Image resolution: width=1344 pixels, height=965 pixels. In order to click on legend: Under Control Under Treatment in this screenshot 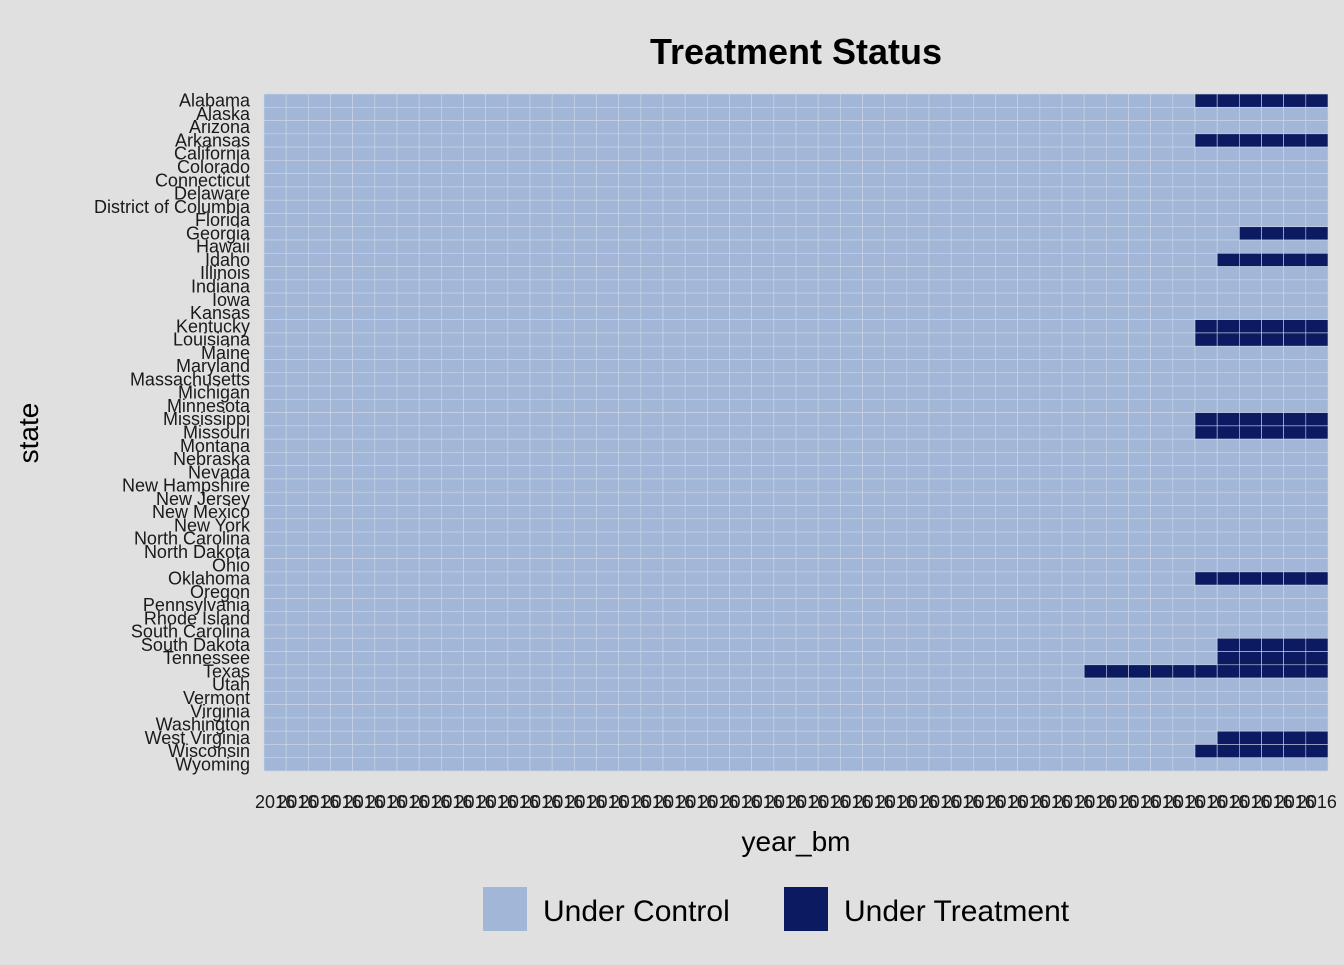, I will do `click(776, 909)`.